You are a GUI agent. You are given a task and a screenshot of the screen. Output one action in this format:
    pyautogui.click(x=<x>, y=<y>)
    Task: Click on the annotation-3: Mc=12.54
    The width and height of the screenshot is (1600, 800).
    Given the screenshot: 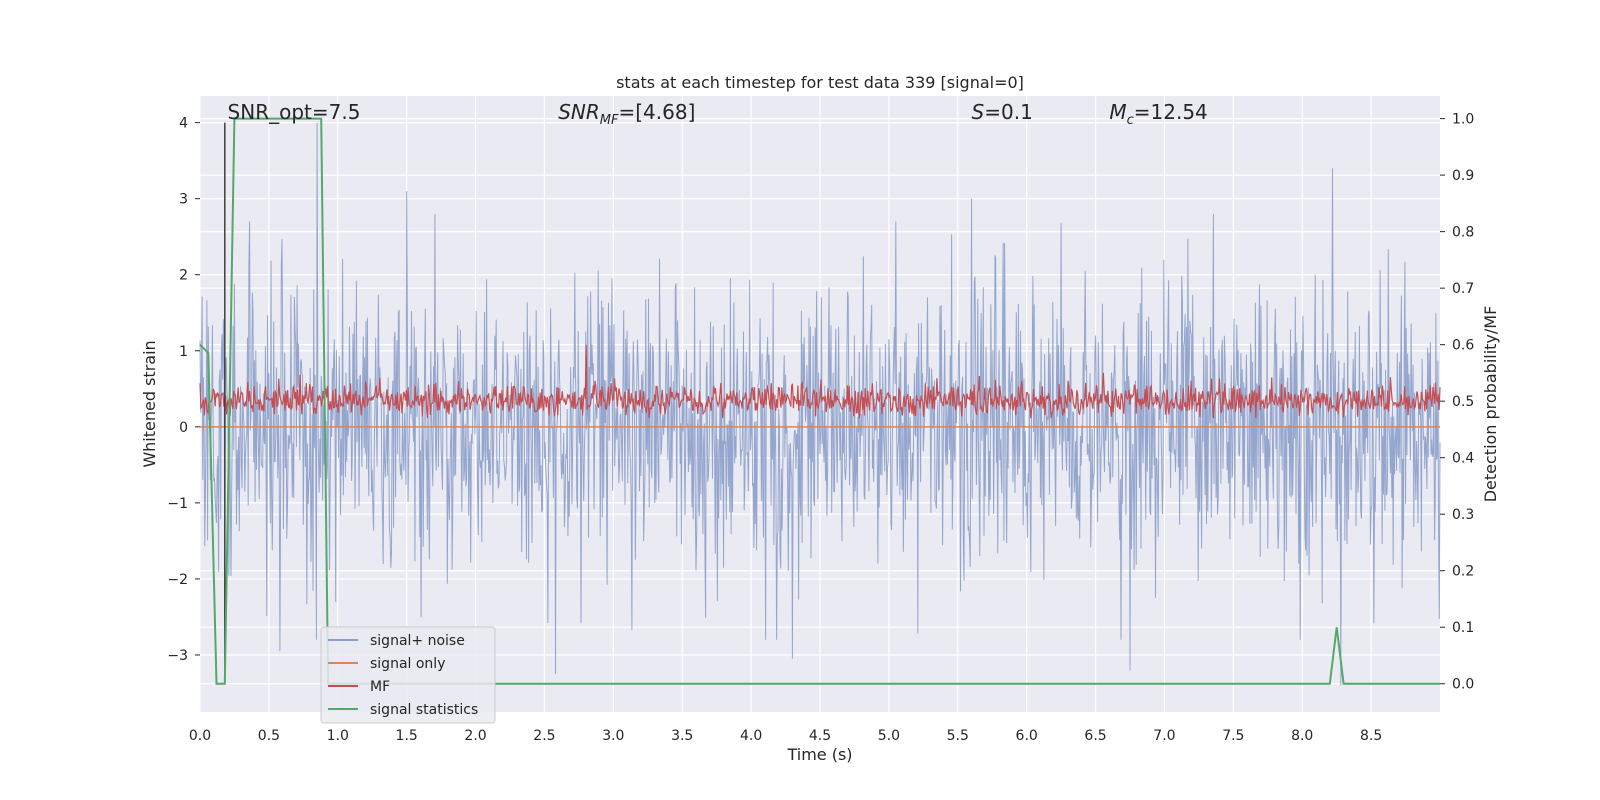 What is the action you would take?
    pyautogui.click(x=1158, y=114)
    